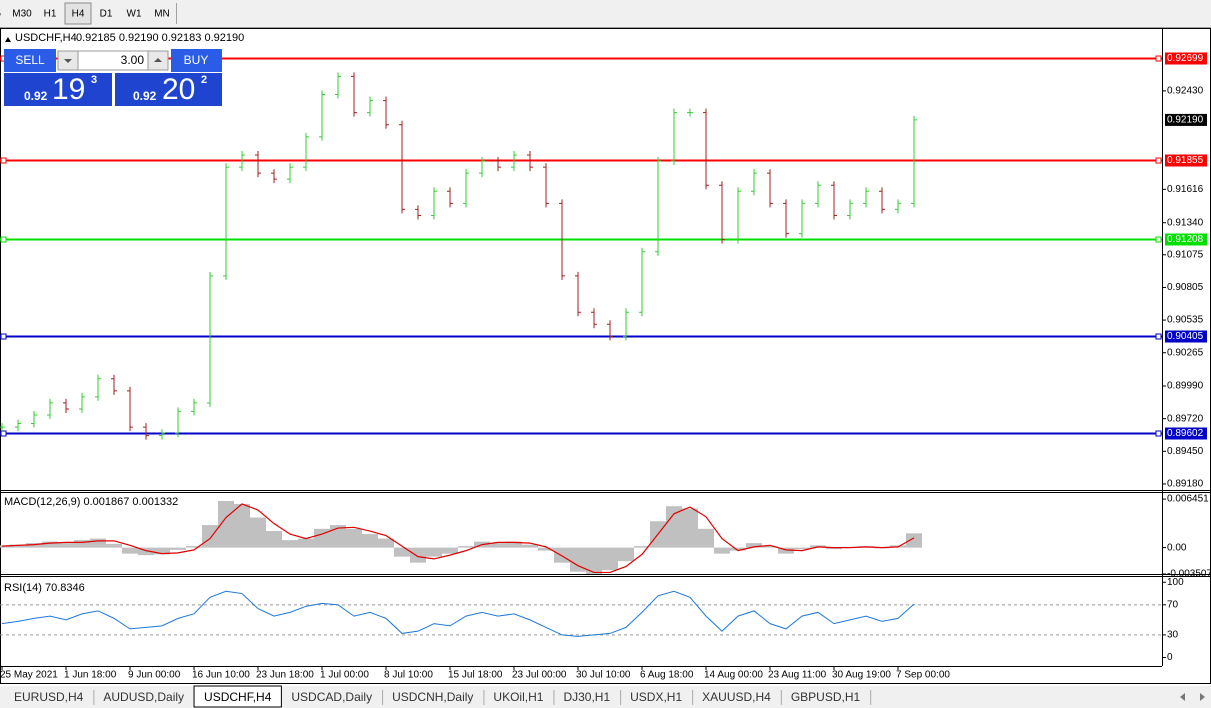  Describe the element at coordinates (91, 502) in the screenshot. I see `macd-title: MACD(12,26,9) 0.001867 0.001332` at that location.